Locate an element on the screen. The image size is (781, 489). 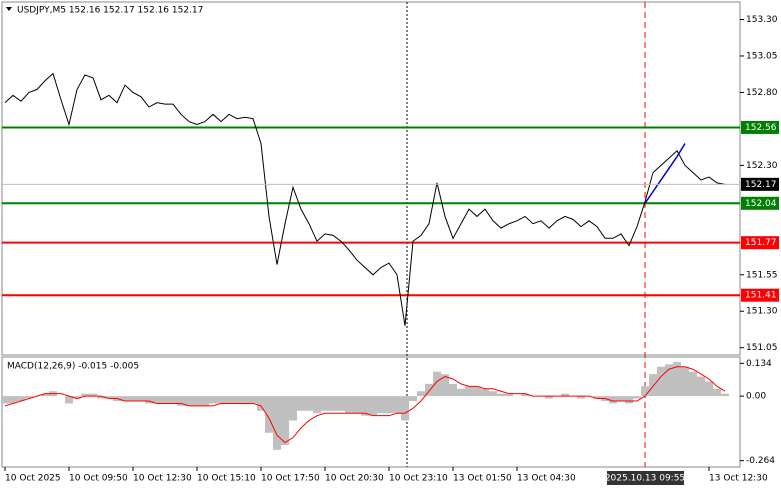
cursor-tag is located at coordinates (645, 478).